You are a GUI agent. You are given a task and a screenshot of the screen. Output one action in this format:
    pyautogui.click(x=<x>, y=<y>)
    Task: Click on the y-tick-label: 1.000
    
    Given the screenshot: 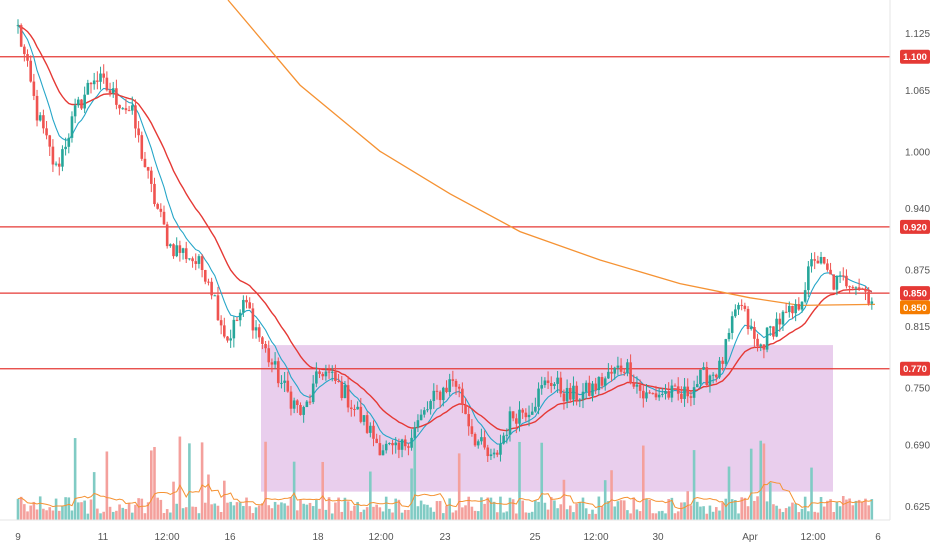 What is the action you would take?
    pyautogui.click(x=917, y=152)
    